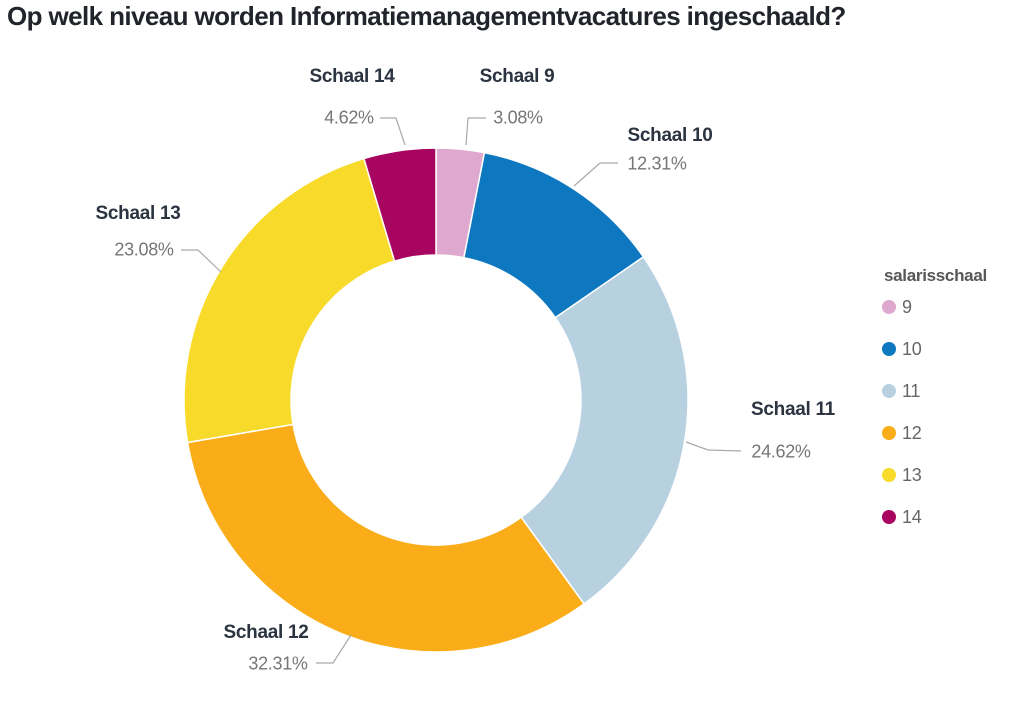 The width and height of the screenshot is (1018, 706). I want to click on legend-item-schaal-13: 13, so click(948, 475).